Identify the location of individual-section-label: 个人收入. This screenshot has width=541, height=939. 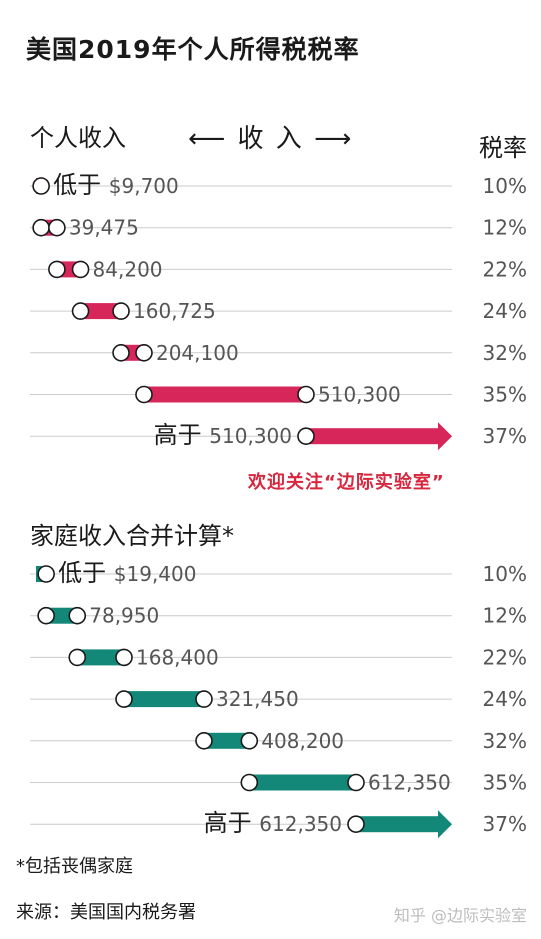
(78, 138).